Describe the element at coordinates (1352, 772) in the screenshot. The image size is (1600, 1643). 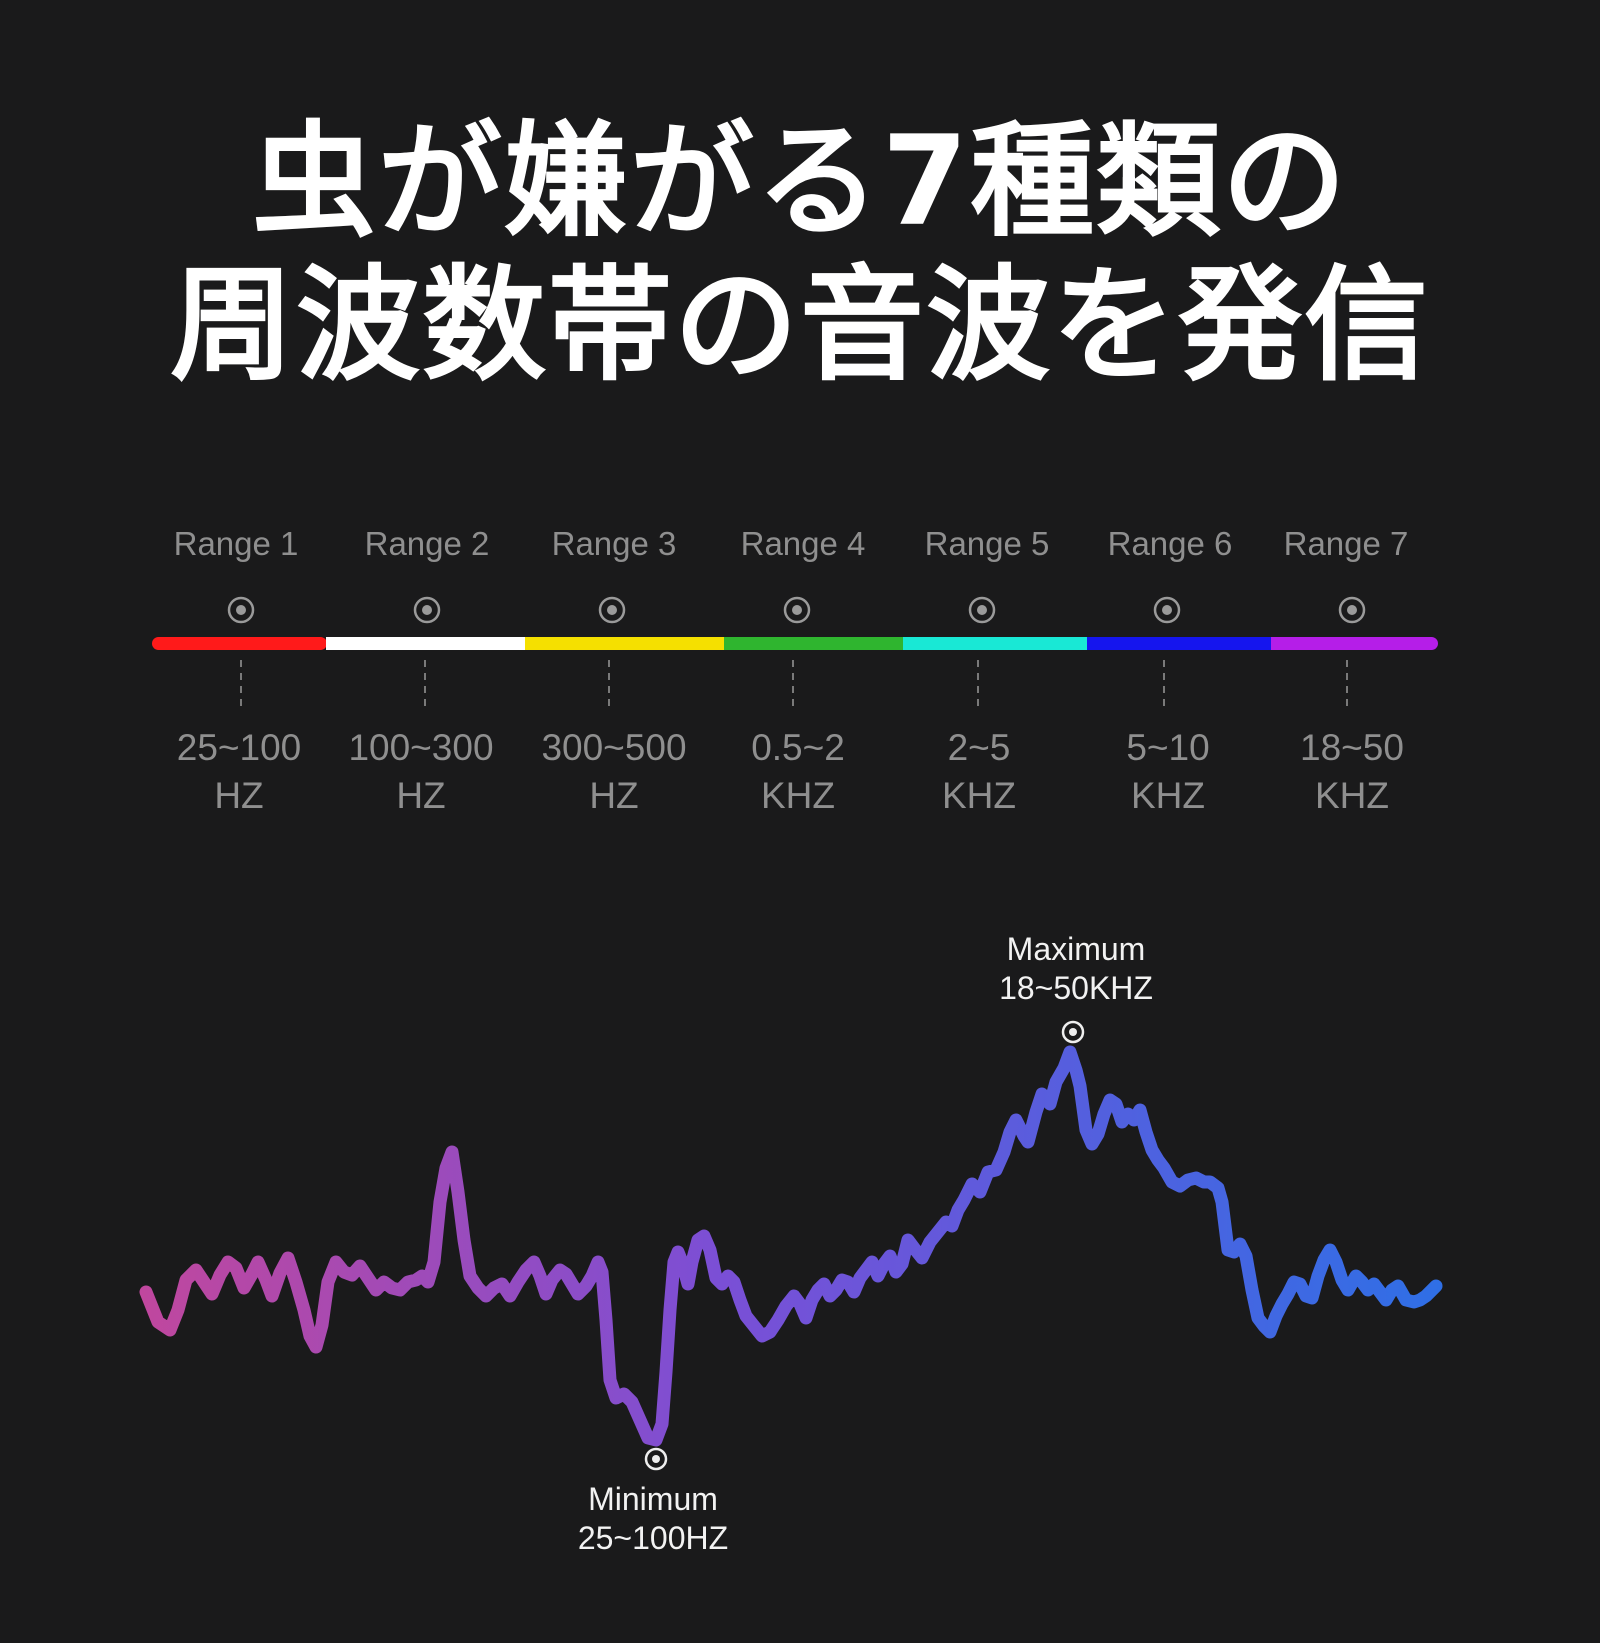
I see `range-7-frequency: 18~50 KHZ` at that location.